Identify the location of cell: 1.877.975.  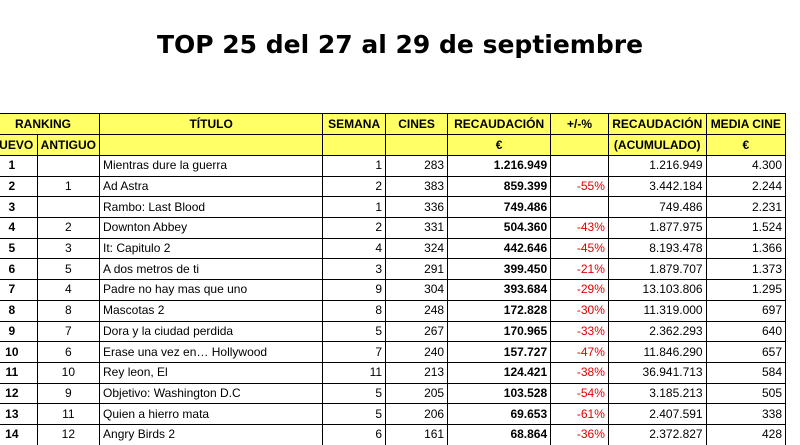
(657, 228).